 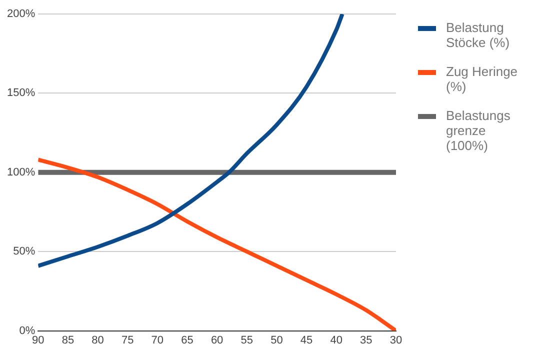 What do you see at coordinates (217, 340) in the screenshot?
I see `x-tick-label: 60` at bounding box center [217, 340].